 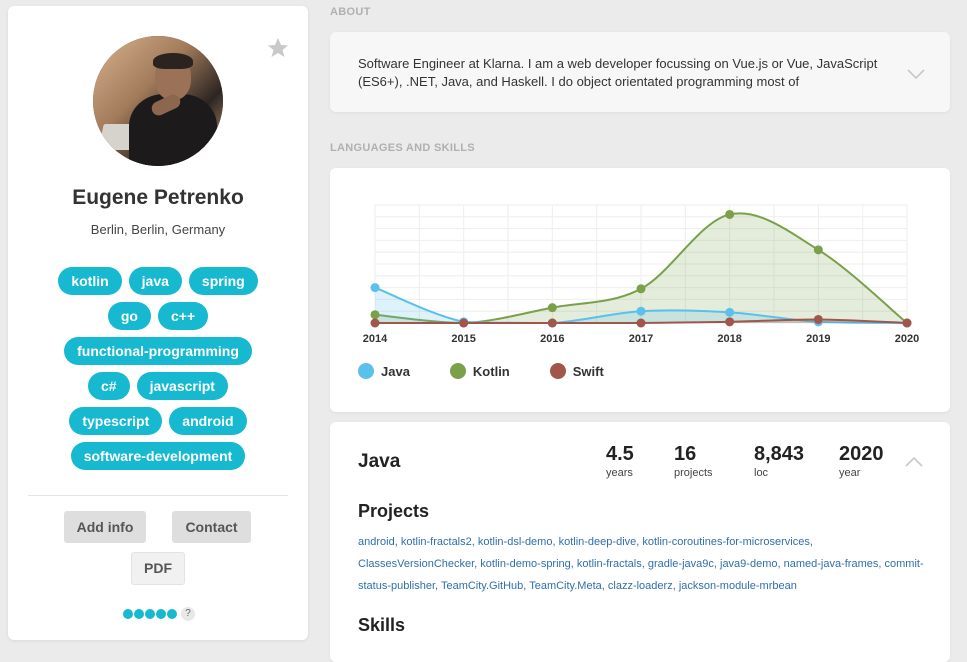 I want to click on stat-value: 16, so click(x=685, y=454).